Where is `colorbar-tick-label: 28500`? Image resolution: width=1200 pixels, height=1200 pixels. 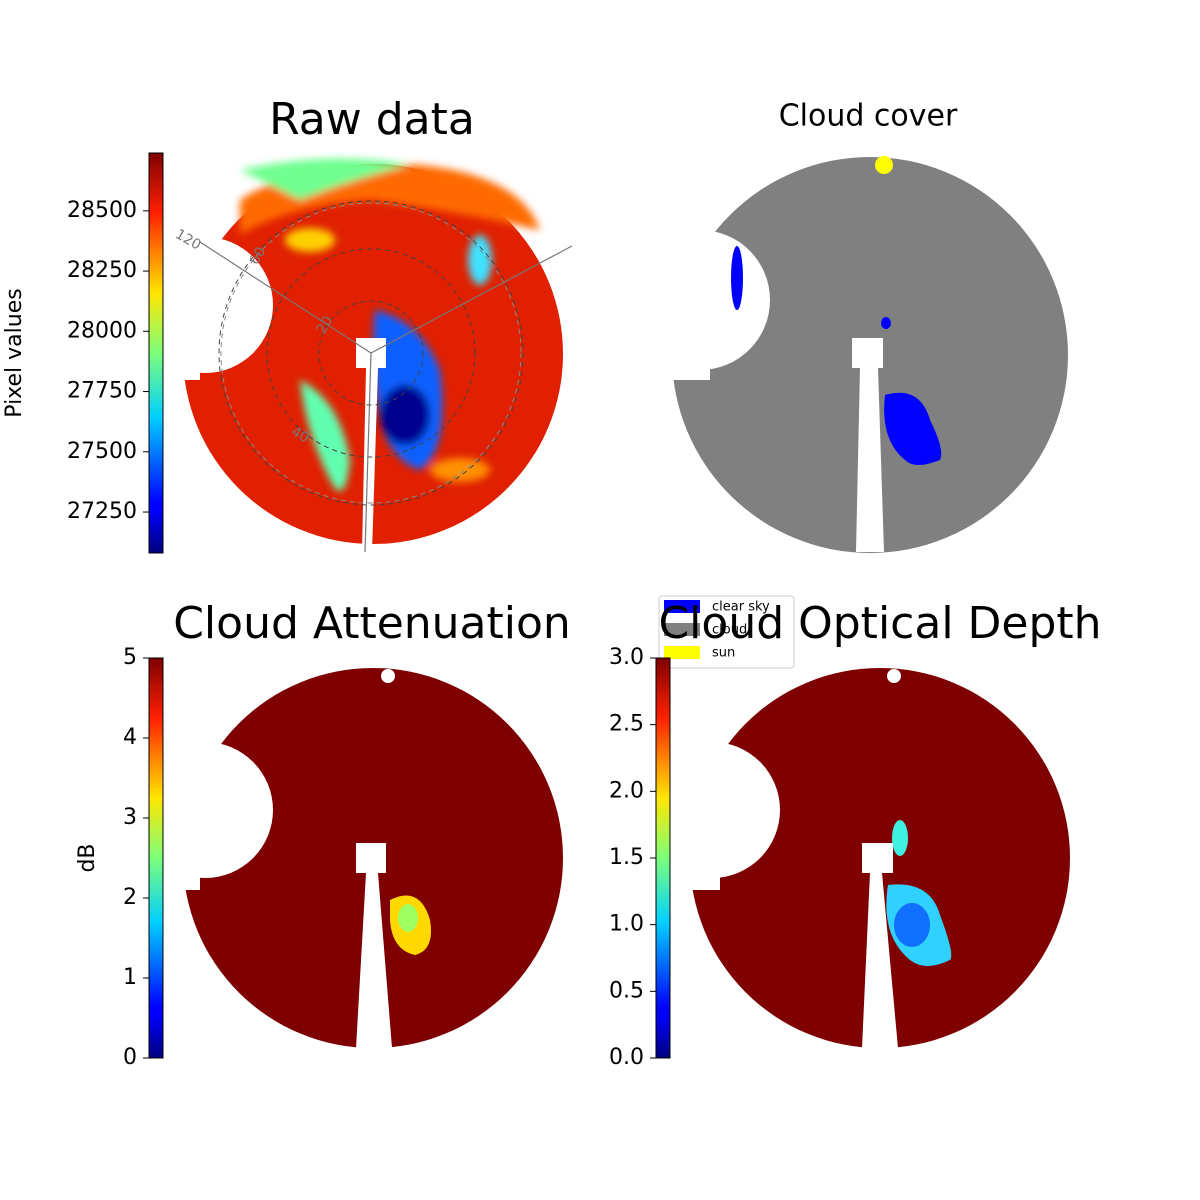 colorbar-tick-label: 28500 is located at coordinates (102, 210).